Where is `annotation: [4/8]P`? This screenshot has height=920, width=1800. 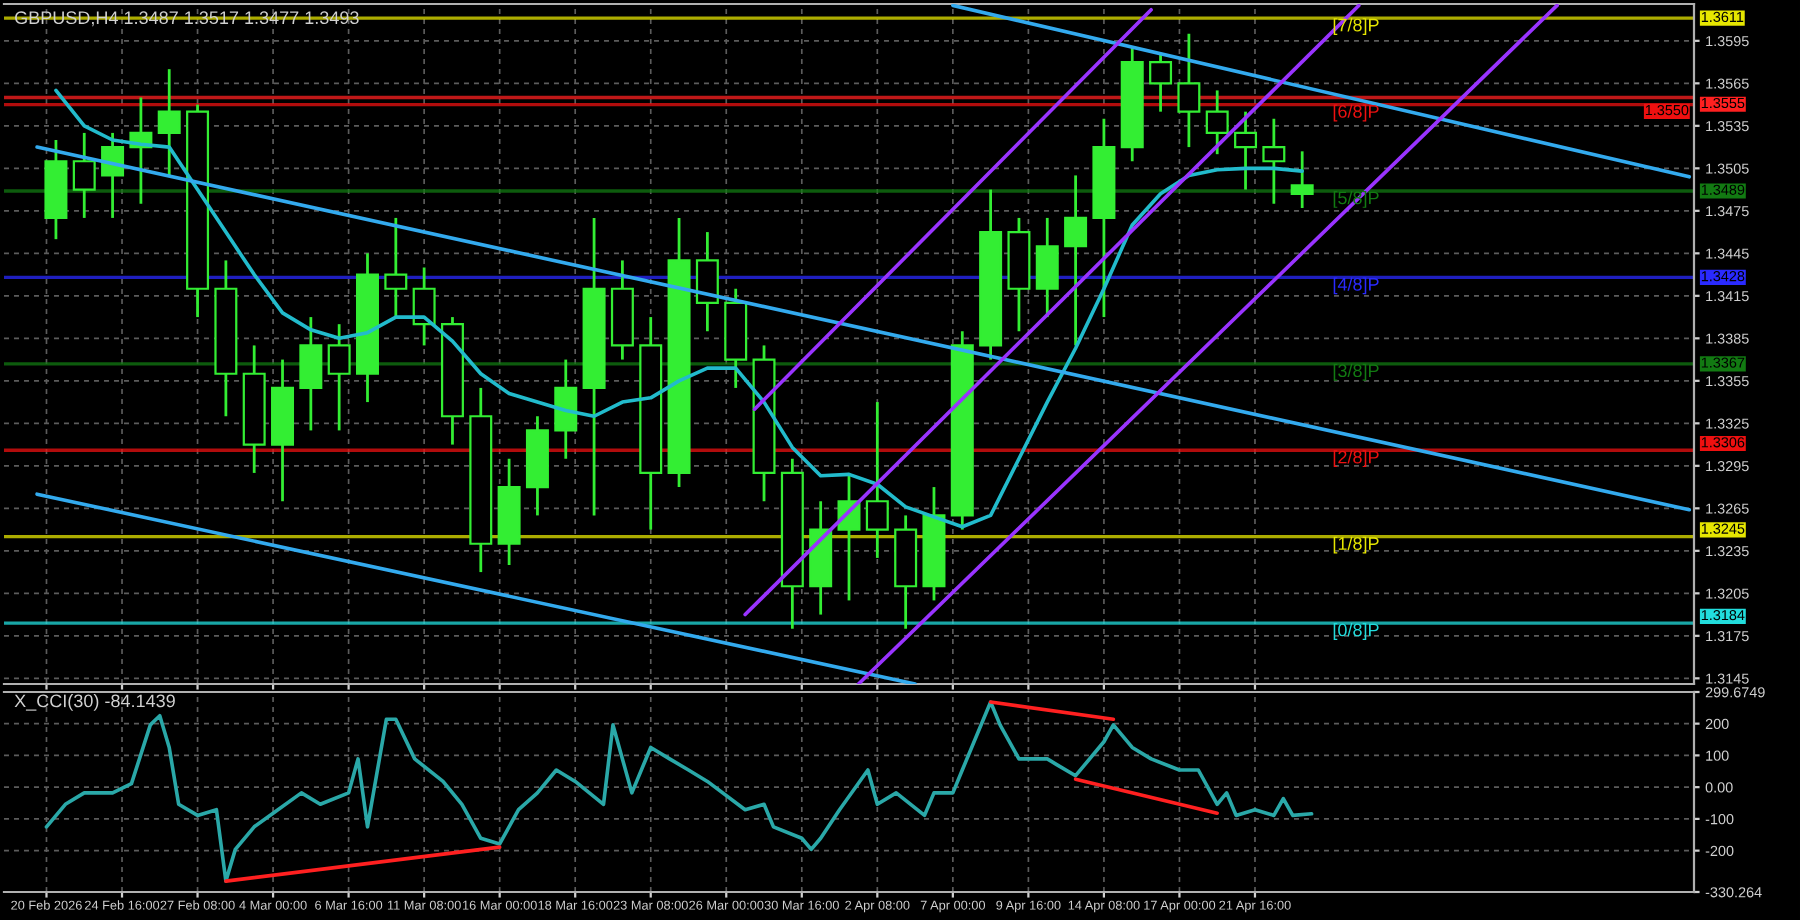 annotation: [4/8]P is located at coordinates (1356, 286).